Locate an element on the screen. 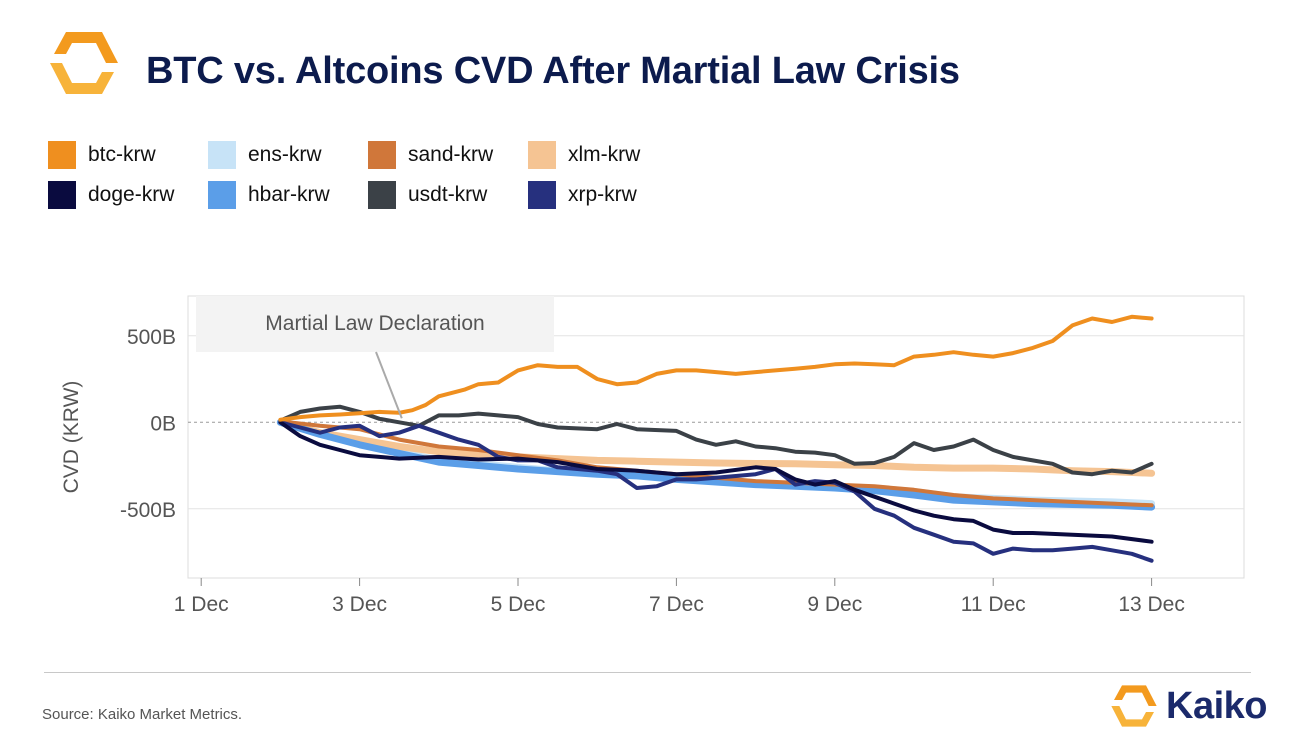 The image size is (1290, 750). legend-item-usdt-krw: usdt-krw is located at coordinates (427, 195).